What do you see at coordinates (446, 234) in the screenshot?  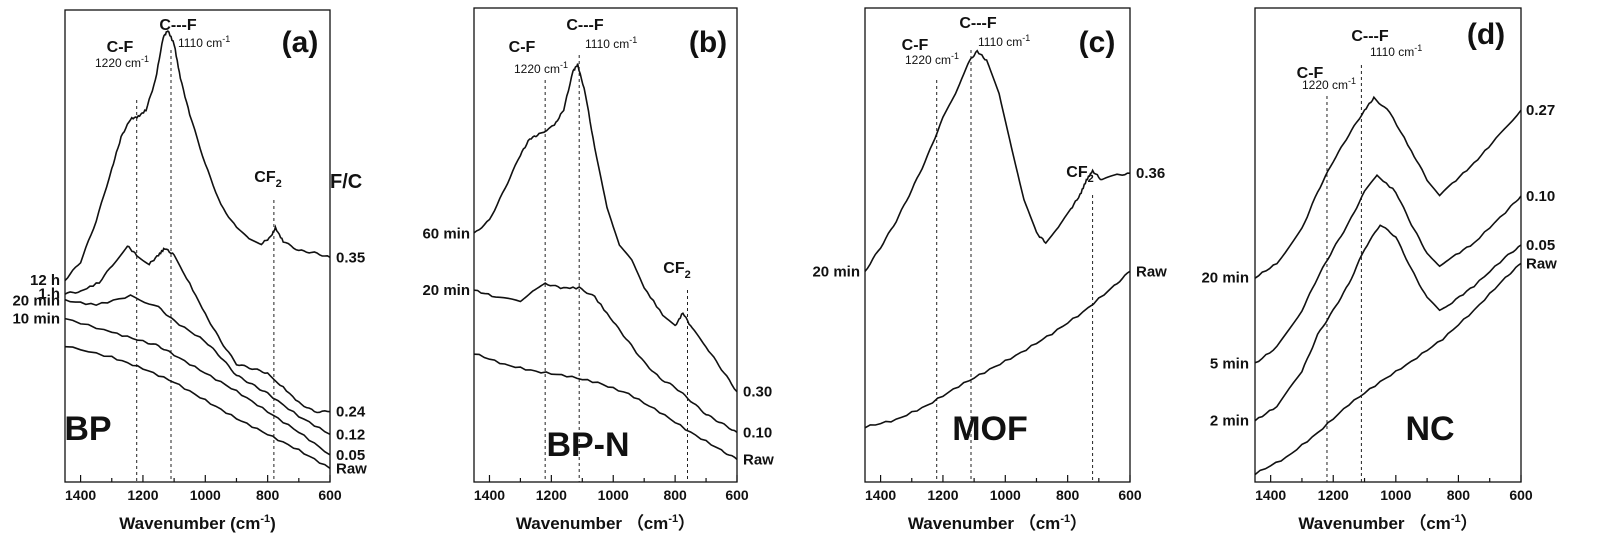 I see `curve-left-label: 60 min` at bounding box center [446, 234].